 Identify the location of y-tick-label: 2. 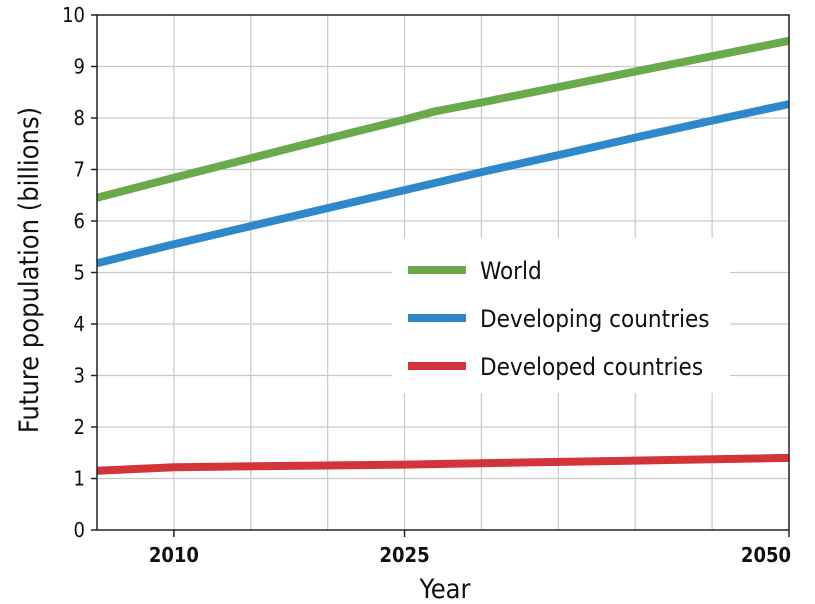
(79, 427).